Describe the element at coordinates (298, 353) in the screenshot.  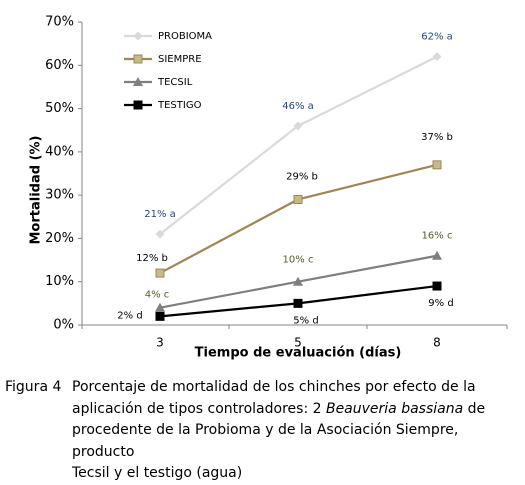
I see `x-axis-title: Tiempo de evaluación (días)` at that location.